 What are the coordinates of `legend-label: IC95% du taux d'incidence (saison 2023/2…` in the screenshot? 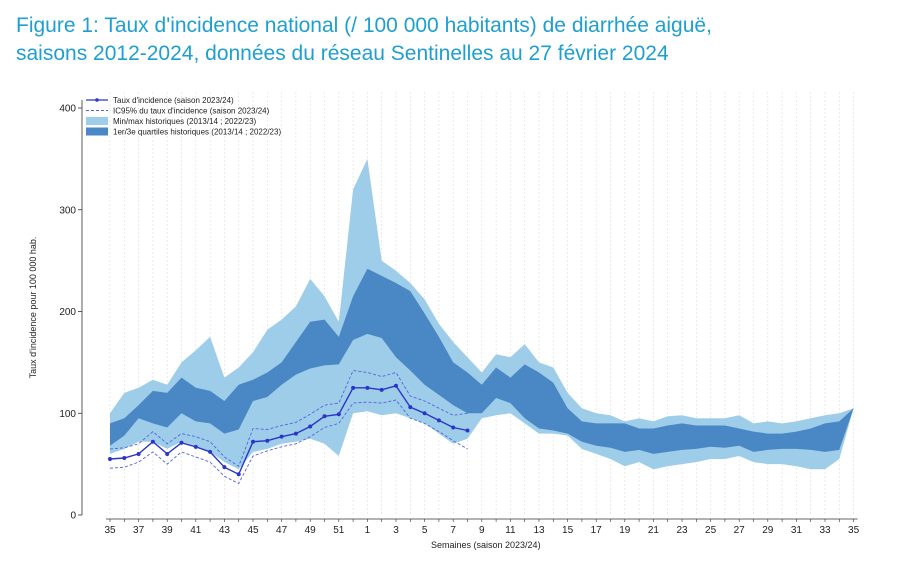 It's located at (191, 111).